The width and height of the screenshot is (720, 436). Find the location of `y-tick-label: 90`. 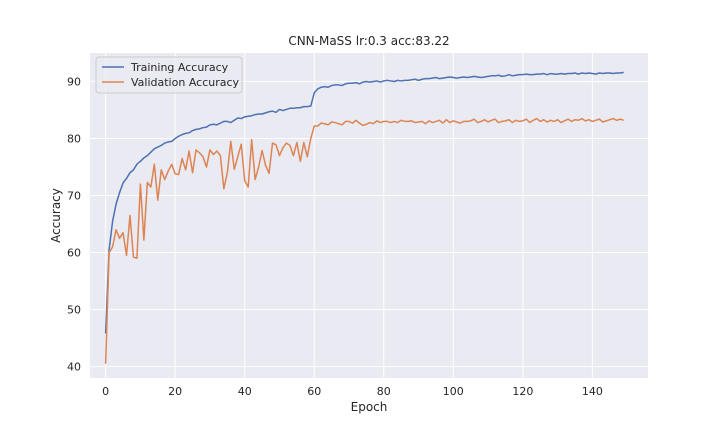

y-tick-label: 90 is located at coordinates (74, 82).